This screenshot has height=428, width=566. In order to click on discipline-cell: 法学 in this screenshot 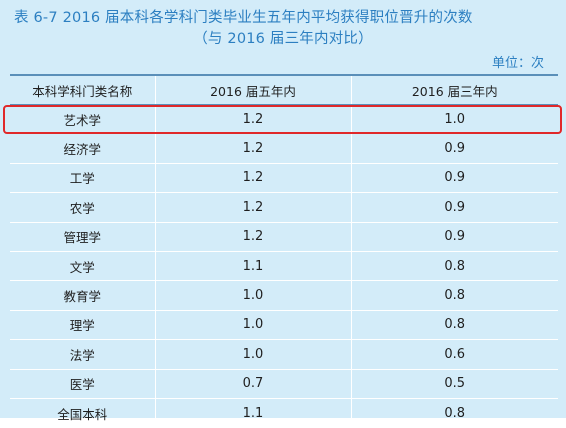, I will do `click(82, 354)`.